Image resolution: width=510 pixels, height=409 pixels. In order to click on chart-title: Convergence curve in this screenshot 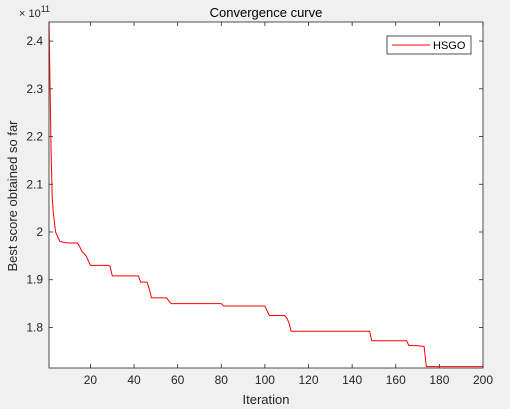, I will do `click(266, 12)`.